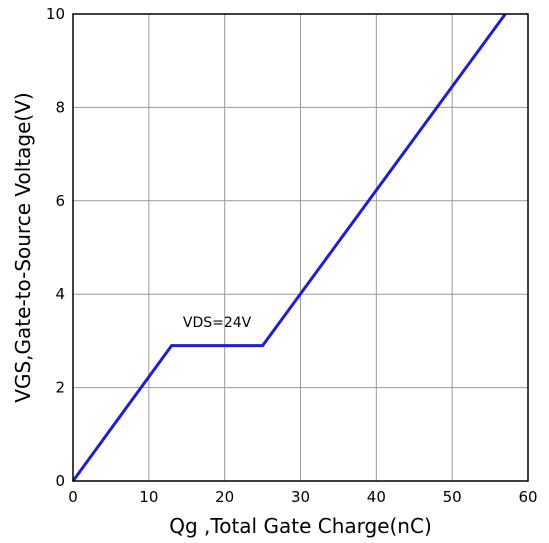 The image size is (549, 543). I want to click on x-tick-label: 10, so click(148, 497).